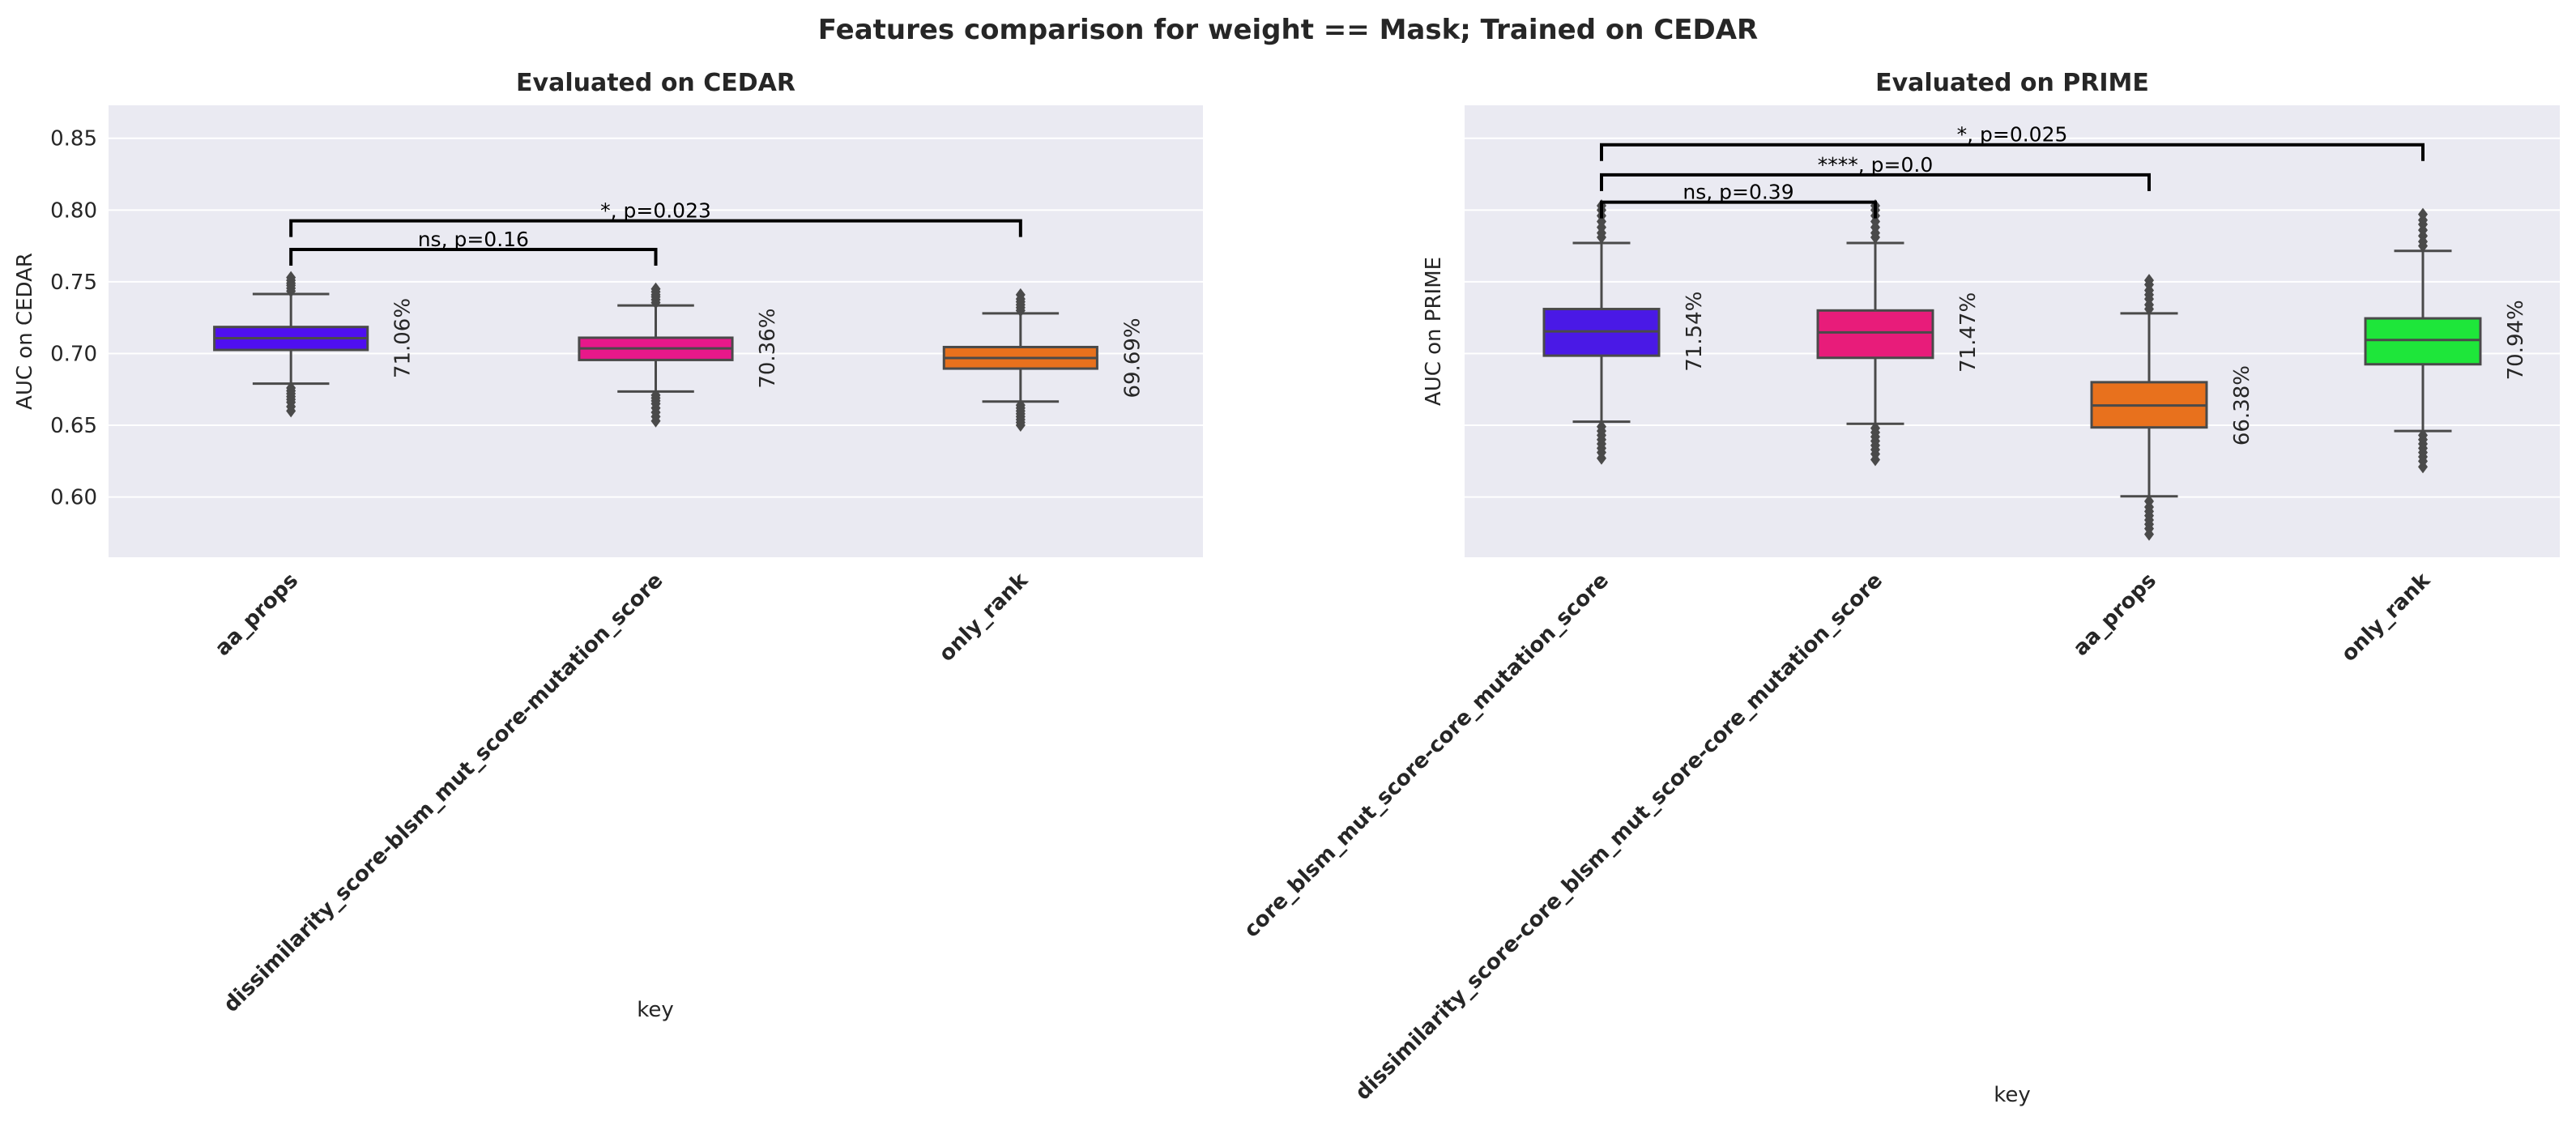 Image resolution: width=2576 pixels, height=1121 pixels. I want to click on y-tick-label: 0.70, so click(74, 354).